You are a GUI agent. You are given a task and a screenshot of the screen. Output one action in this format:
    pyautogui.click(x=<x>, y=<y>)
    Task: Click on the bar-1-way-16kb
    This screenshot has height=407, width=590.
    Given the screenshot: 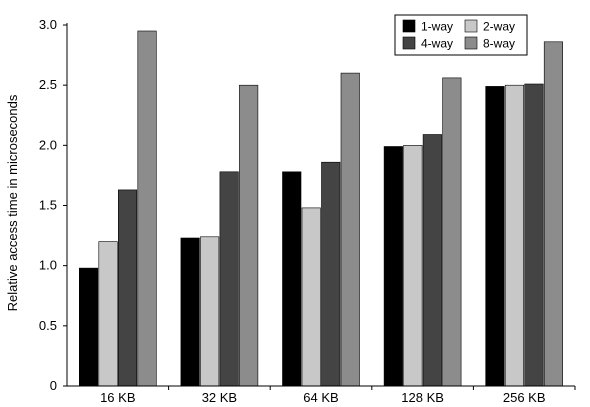 What is the action you would take?
    pyautogui.click(x=89, y=327)
    